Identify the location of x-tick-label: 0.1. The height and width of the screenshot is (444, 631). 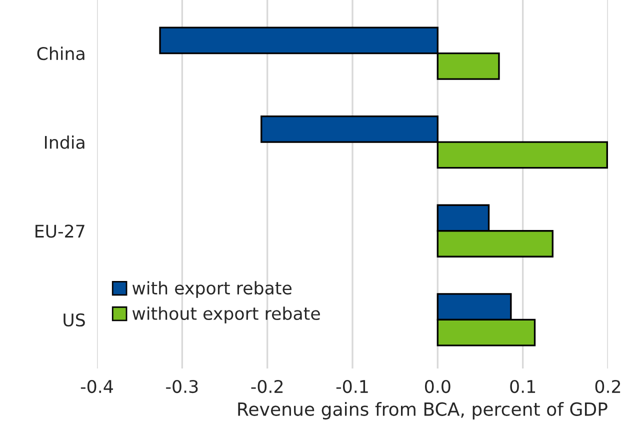
(523, 387).